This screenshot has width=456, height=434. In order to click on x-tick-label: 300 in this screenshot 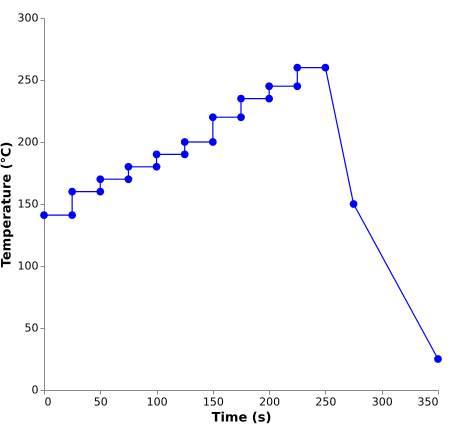, I will do `click(382, 402)`.